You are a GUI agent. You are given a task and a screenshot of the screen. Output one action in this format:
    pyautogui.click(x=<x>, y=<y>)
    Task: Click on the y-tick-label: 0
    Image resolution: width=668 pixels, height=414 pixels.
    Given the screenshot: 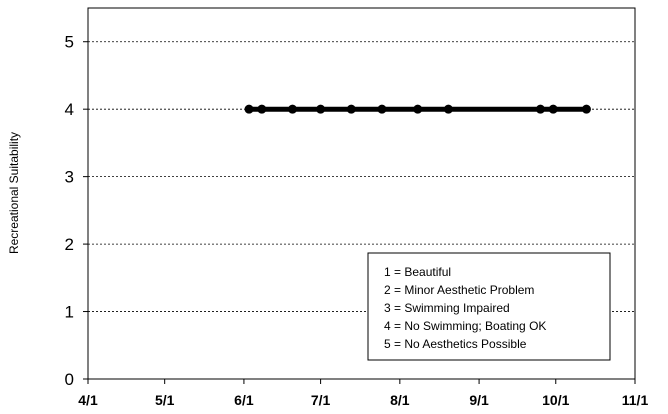 What is the action you would take?
    pyautogui.click(x=69, y=379)
    